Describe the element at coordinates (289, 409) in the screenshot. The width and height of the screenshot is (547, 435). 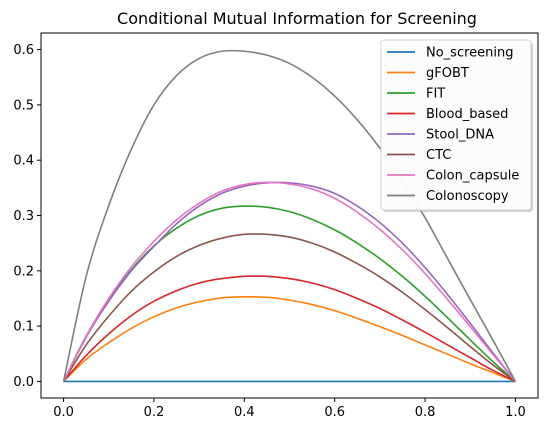
I see `x-axis: 0.0 0.2 0.4 0.6 0.8 1.0` at that location.